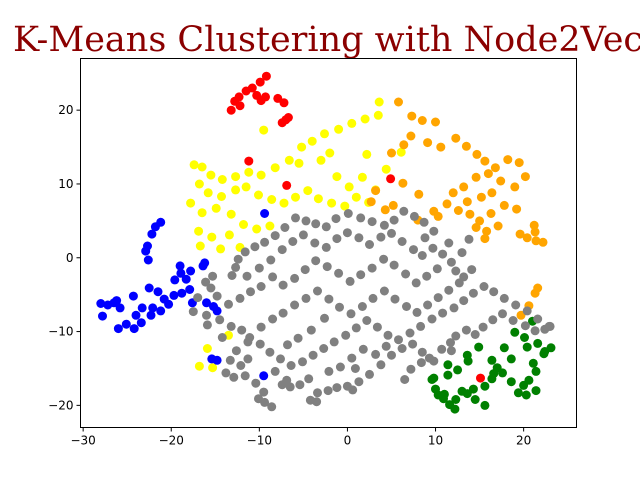  What do you see at coordinates (348, 441) in the screenshot?
I see `x-tick-label: 0` at bounding box center [348, 441].